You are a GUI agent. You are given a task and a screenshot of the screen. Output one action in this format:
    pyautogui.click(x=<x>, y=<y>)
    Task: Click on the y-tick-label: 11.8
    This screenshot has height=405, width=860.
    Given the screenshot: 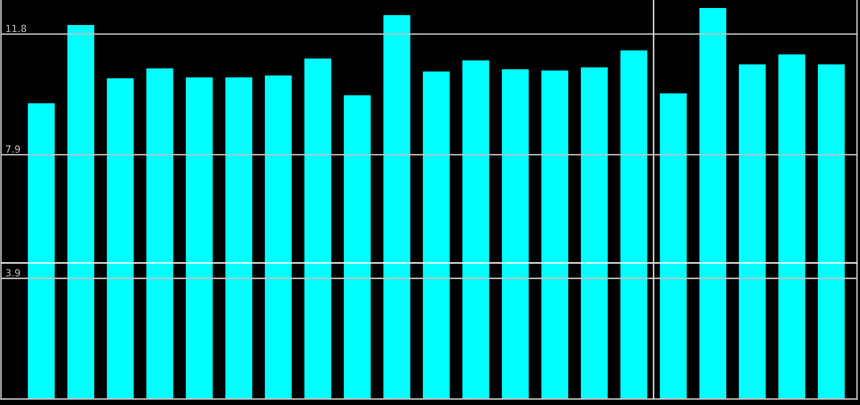 What is the action you would take?
    pyautogui.click(x=16, y=28)
    